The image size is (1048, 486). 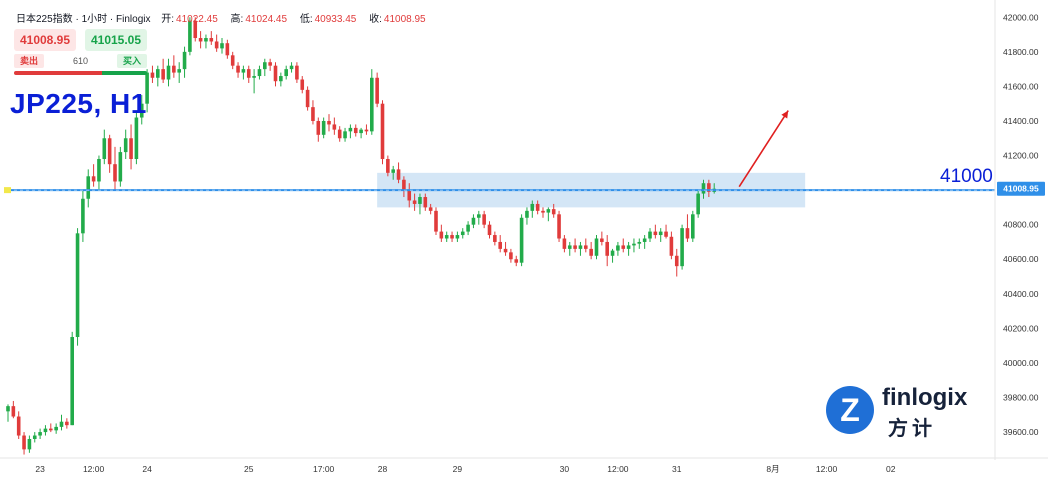 What do you see at coordinates (78, 103) in the screenshot?
I see `symbol-title: JP225, H1` at bounding box center [78, 103].